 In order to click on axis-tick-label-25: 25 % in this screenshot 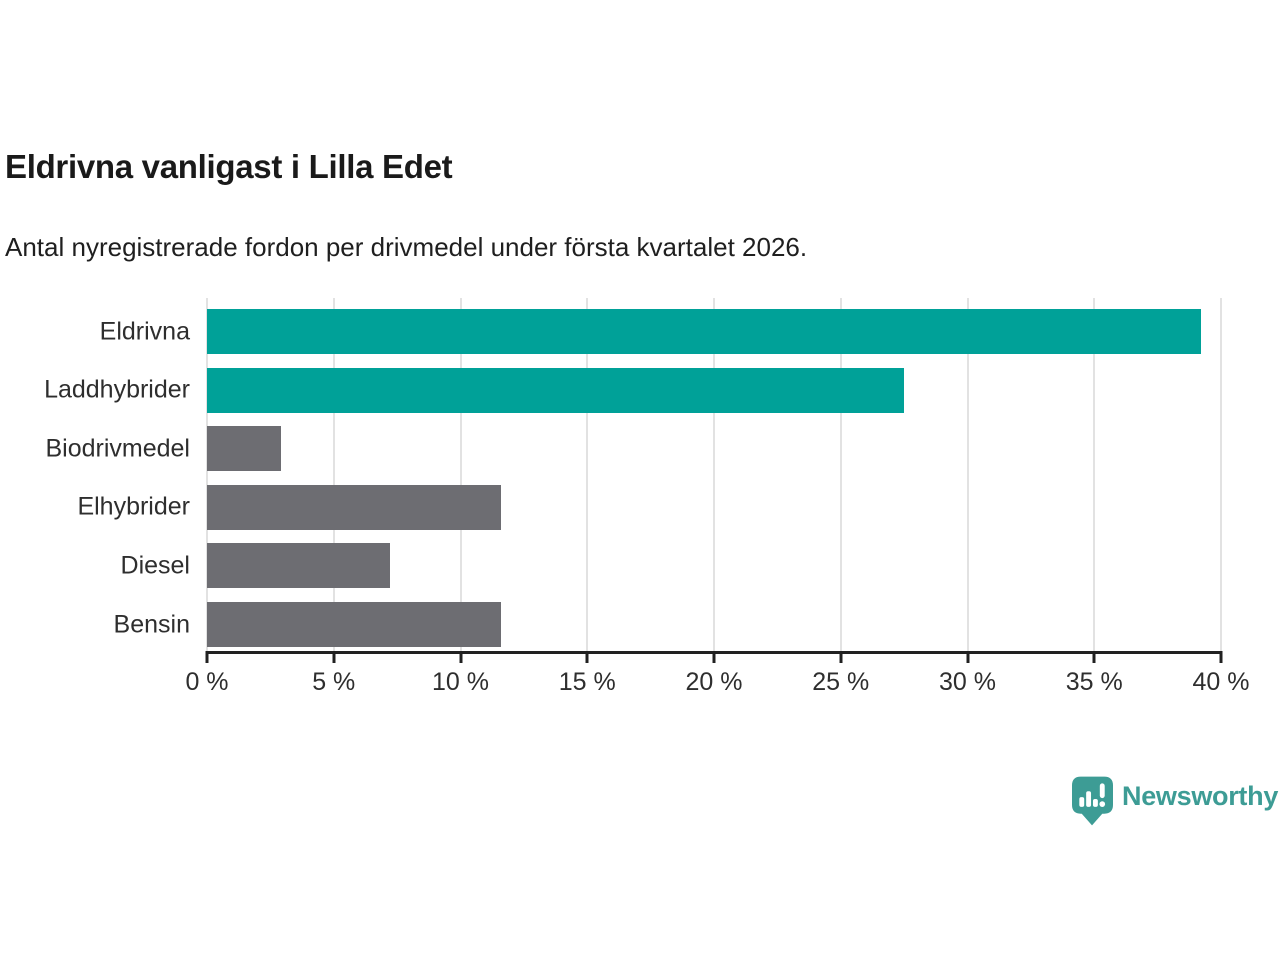, I will do `click(841, 682)`.